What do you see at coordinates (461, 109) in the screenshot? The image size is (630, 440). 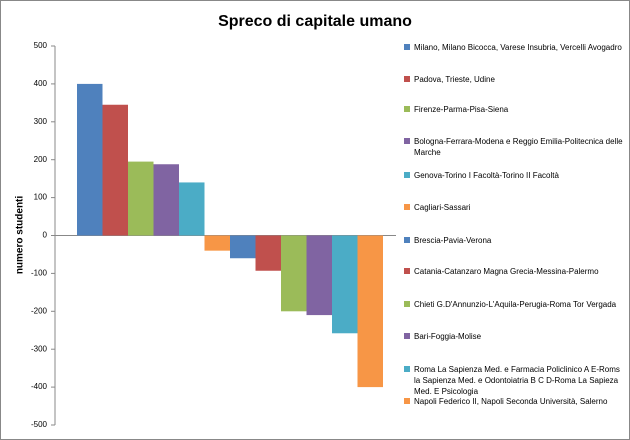 I see `legend-label: Firenze-Parma-Pisa-Siena` at bounding box center [461, 109].